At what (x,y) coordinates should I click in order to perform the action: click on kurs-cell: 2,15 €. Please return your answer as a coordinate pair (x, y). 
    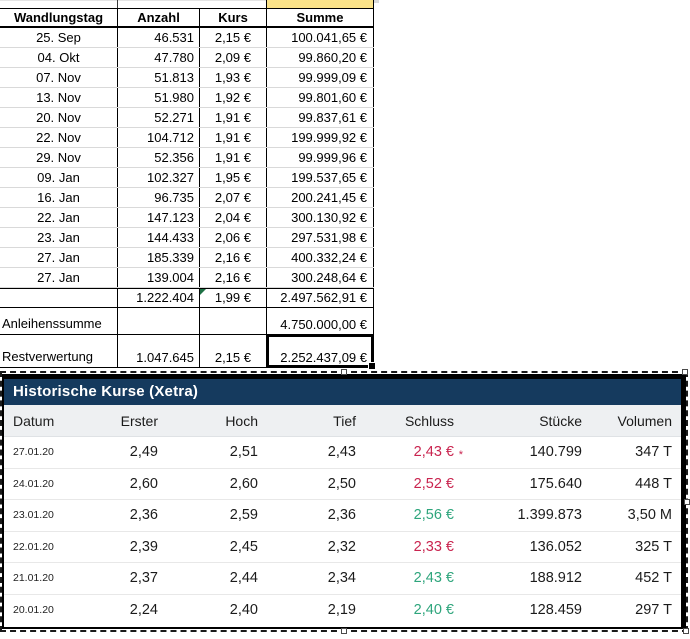
    Looking at the image, I should click on (233, 37).